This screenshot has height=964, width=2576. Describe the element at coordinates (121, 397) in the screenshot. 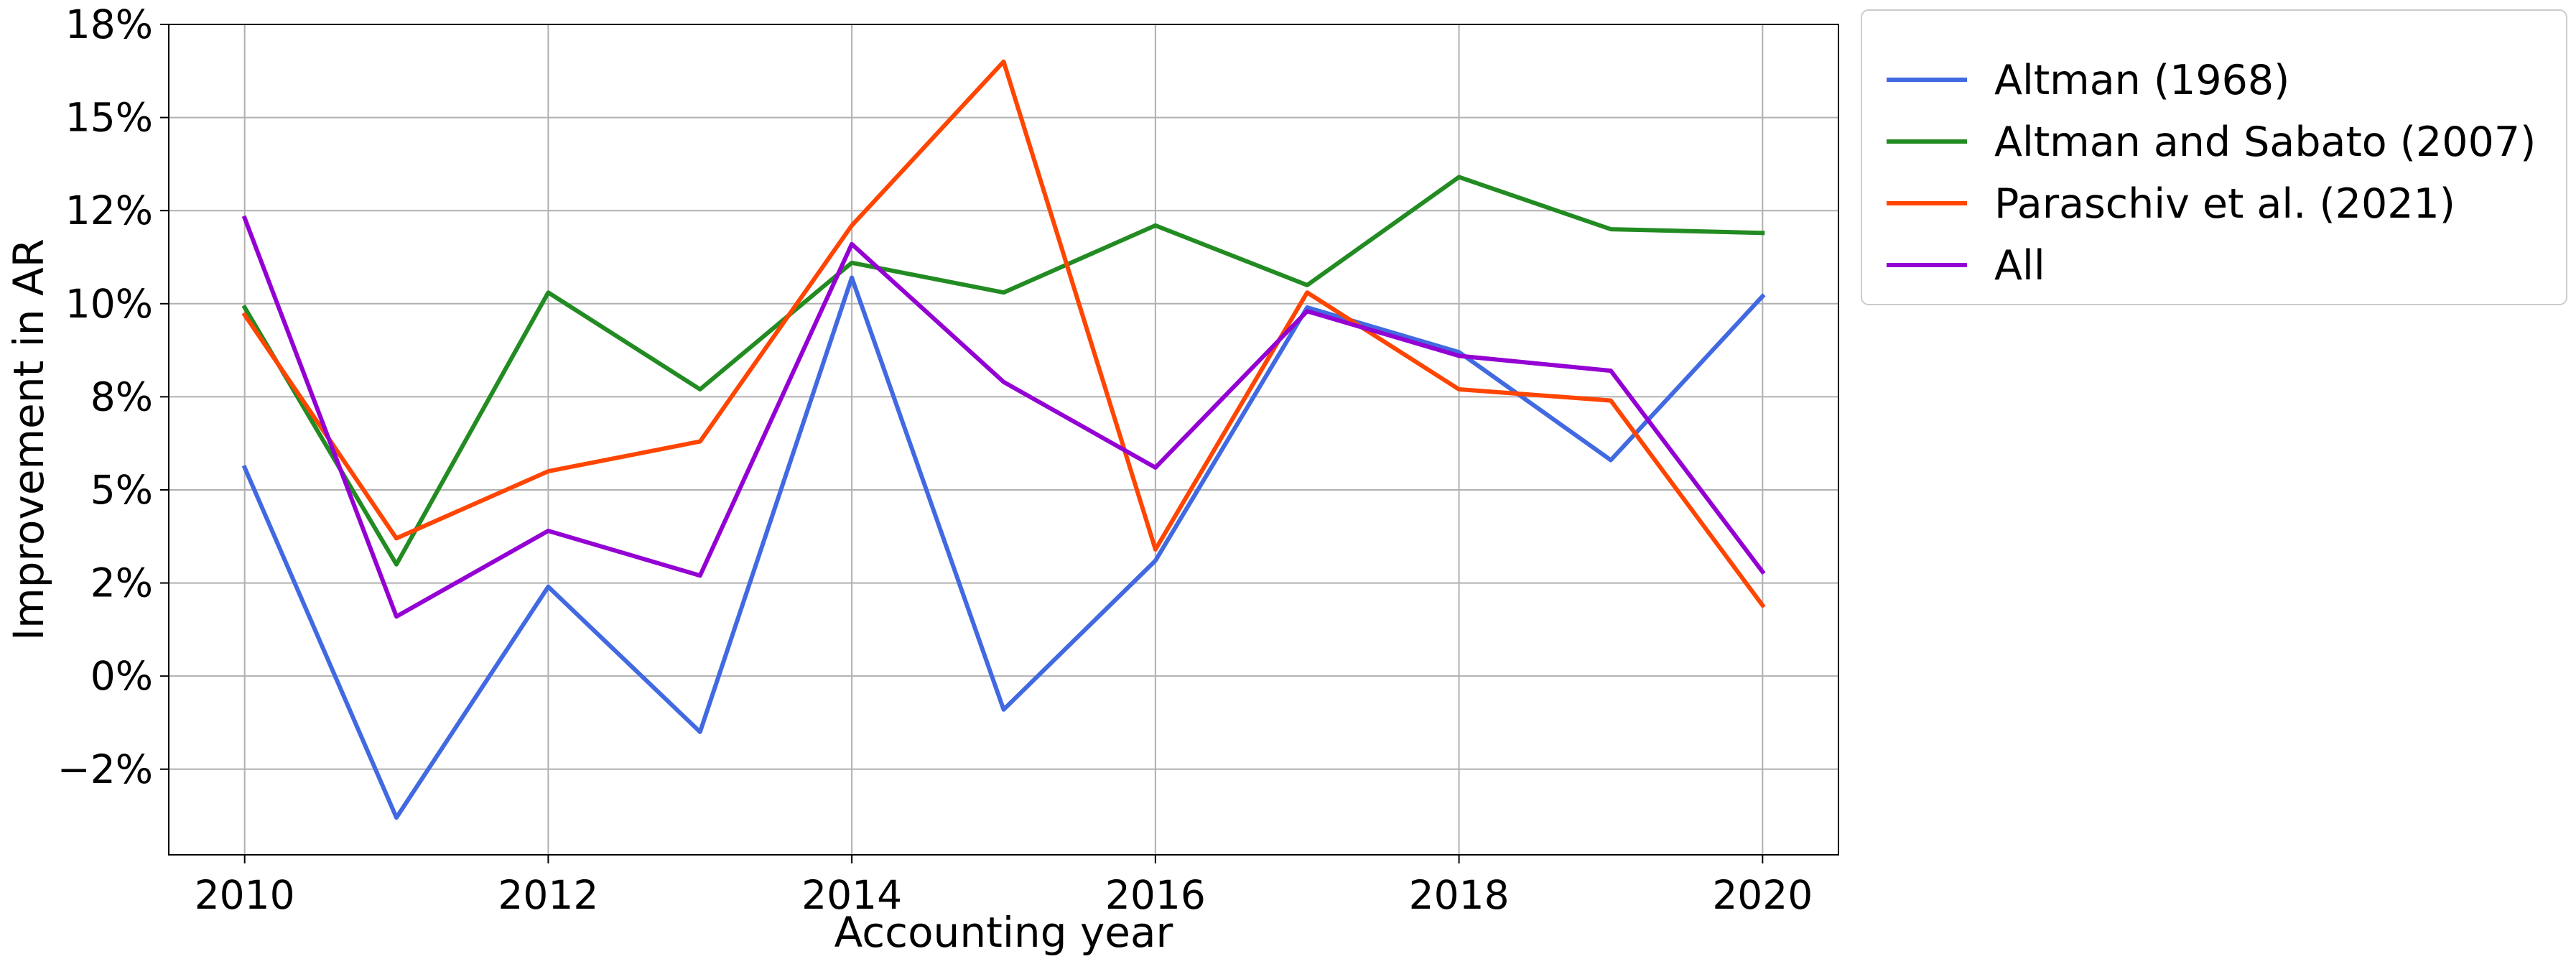

I see `y-tick-label: 8%` at that location.